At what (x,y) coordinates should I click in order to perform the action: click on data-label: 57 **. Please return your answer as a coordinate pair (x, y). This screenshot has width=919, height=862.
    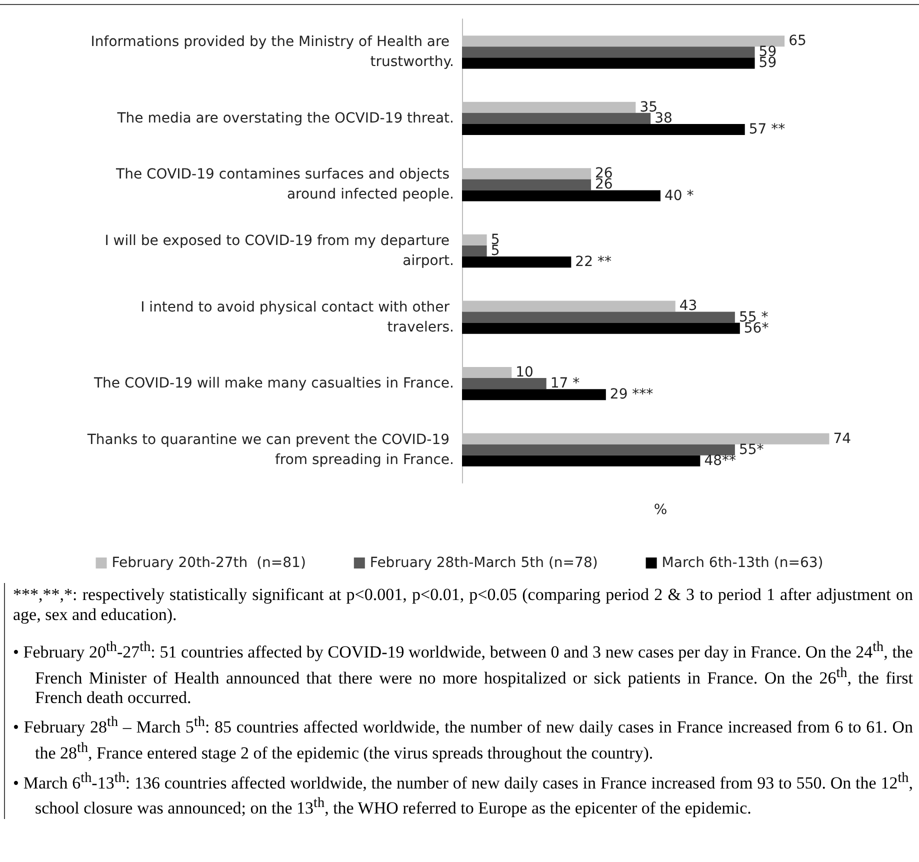
    Looking at the image, I should click on (767, 129).